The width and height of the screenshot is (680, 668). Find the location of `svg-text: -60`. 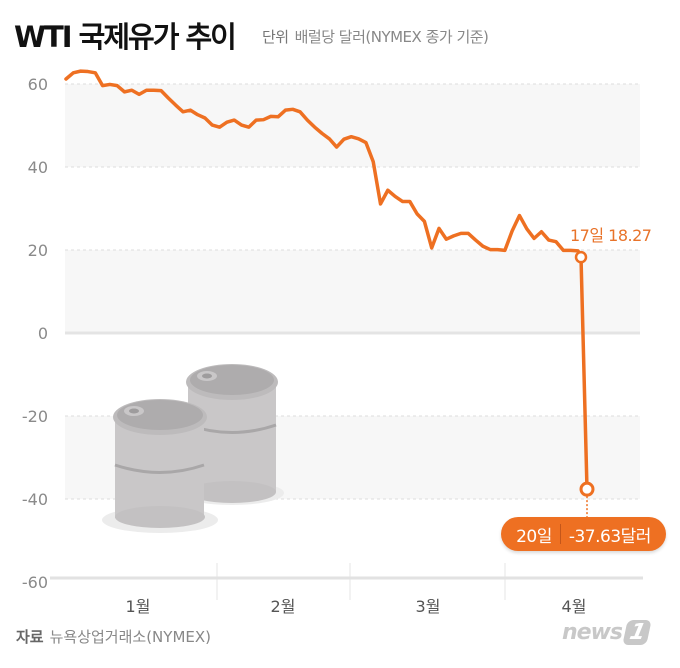

svg-text: -60 is located at coordinates (35, 582).